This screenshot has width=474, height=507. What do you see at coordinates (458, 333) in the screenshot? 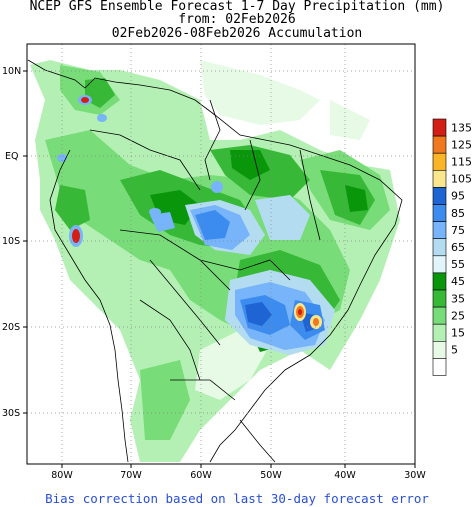
I see `legend-label: 15` at bounding box center [458, 333].